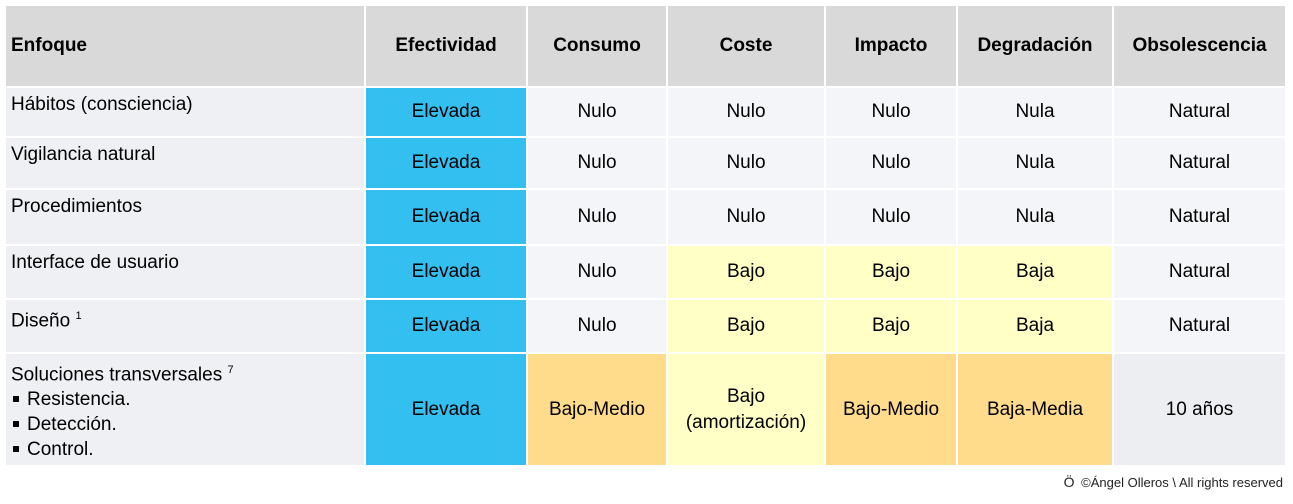 The height and width of the screenshot is (504, 1293). I want to click on header-obsolescencia: Obsolescencia, so click(1199, 46).